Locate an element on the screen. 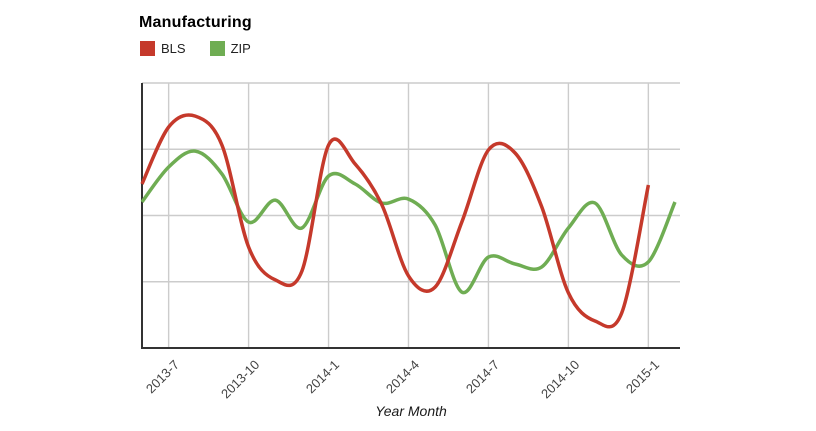 This screenshot has height=431, width=816. zip-legend-swatch is located at coordinates (217, 48).